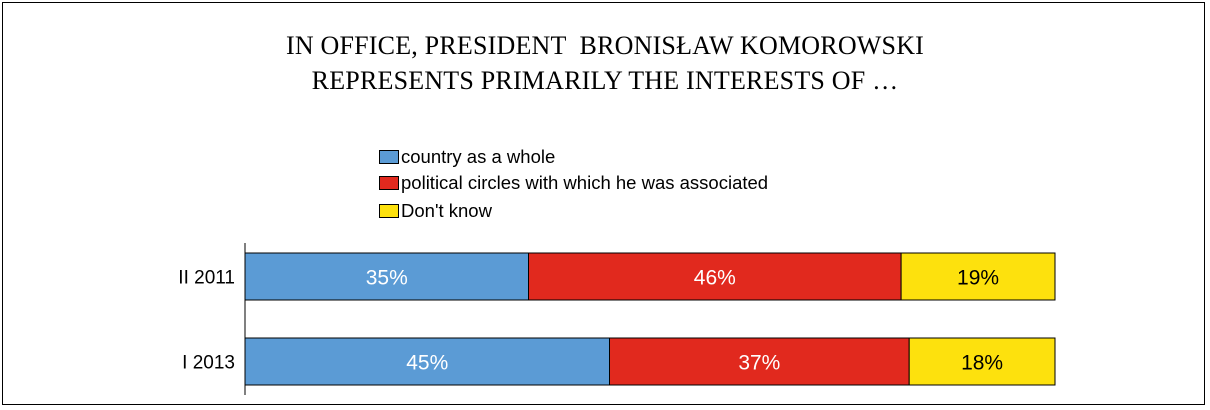 The height and width of the screenshot is (410, 1210). I want to click on data-label: 18%, so click(982, 363).